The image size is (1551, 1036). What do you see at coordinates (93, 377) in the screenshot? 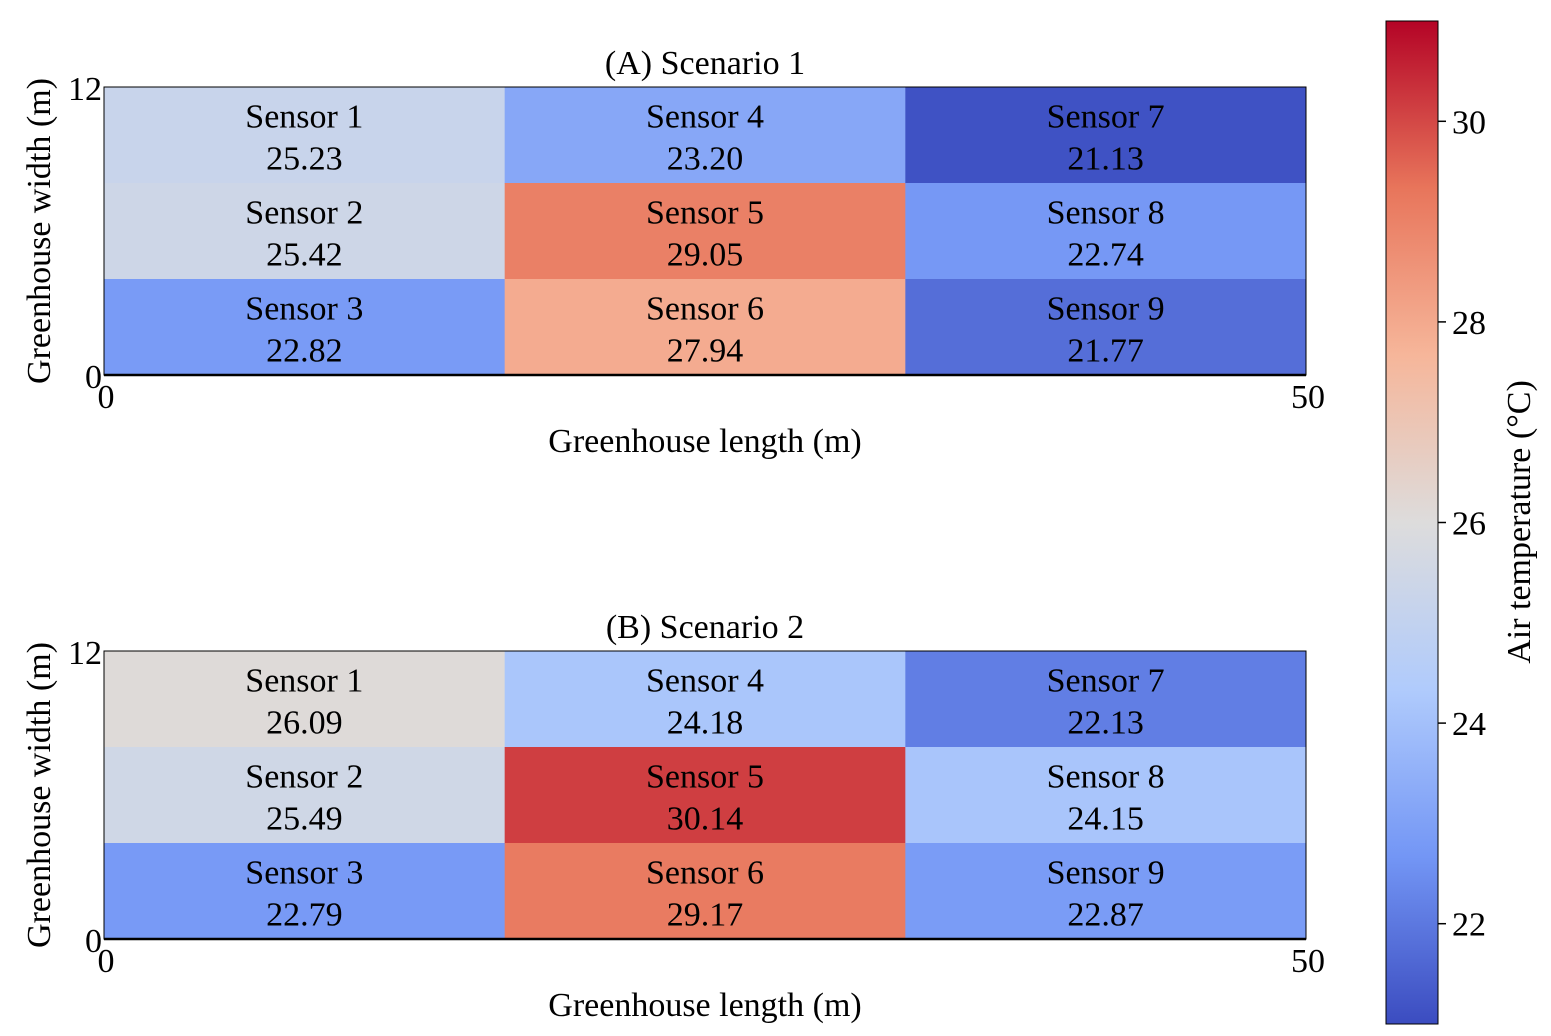
I see `panel-a-ytick-bottom: 0` at bounding box center [93, 377].